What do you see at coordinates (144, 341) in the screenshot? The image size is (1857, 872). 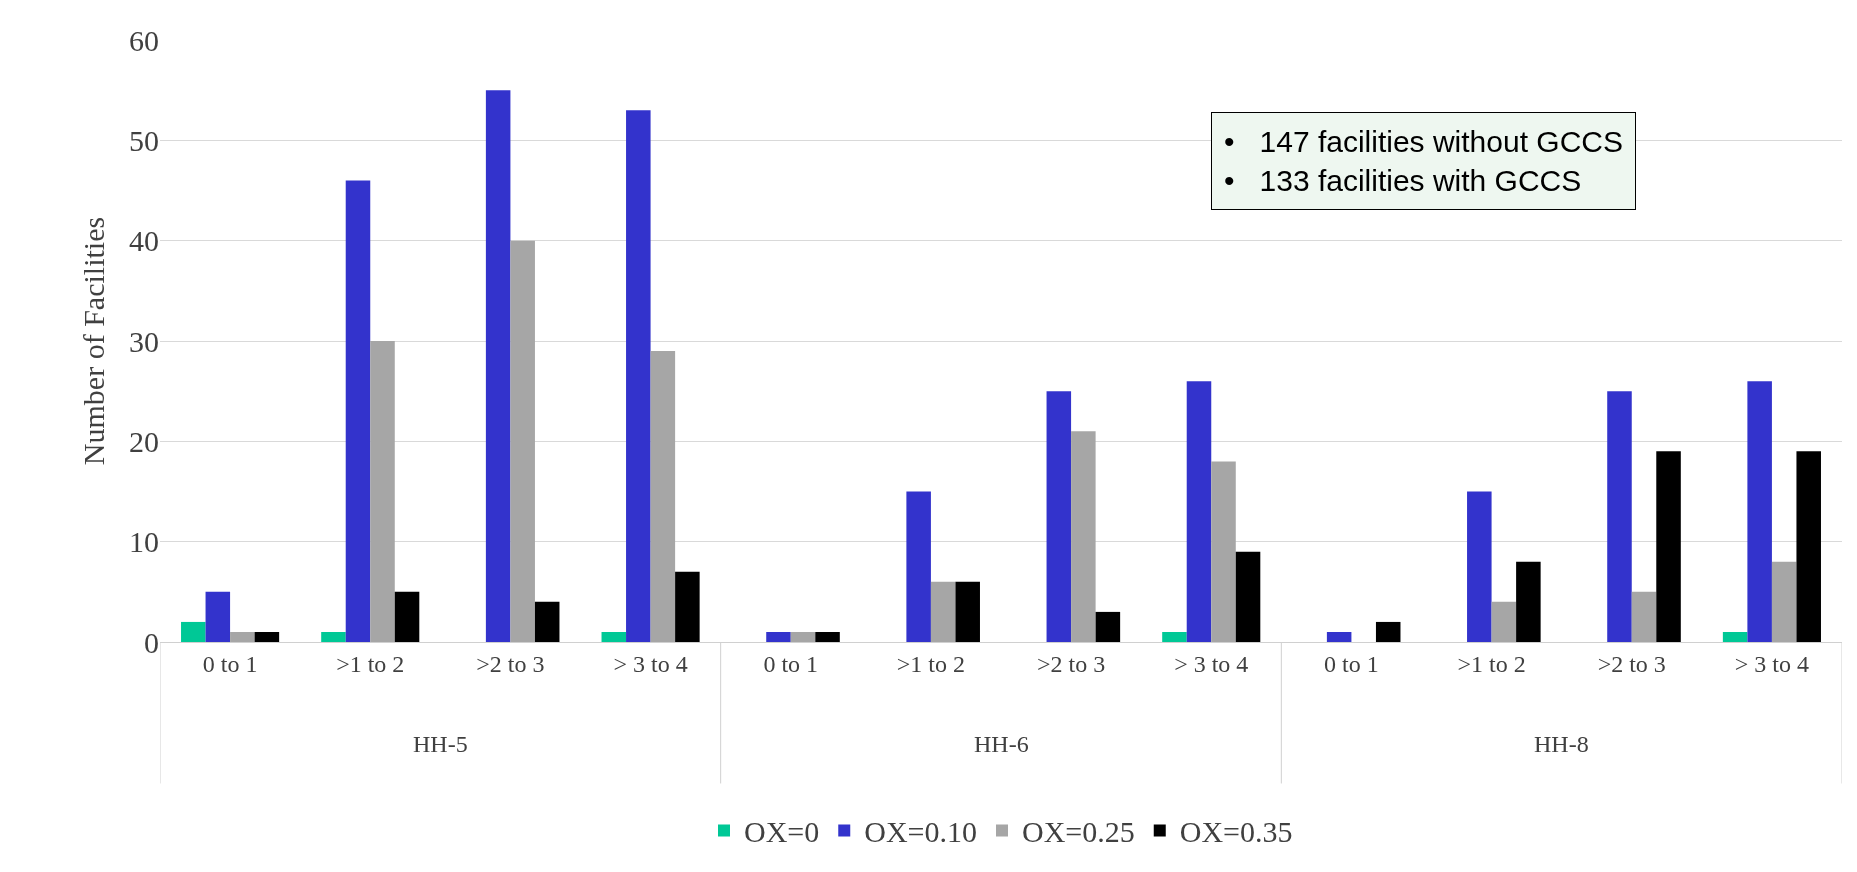 I see `y-tick-label: 30` at bounding box center [144, 341].